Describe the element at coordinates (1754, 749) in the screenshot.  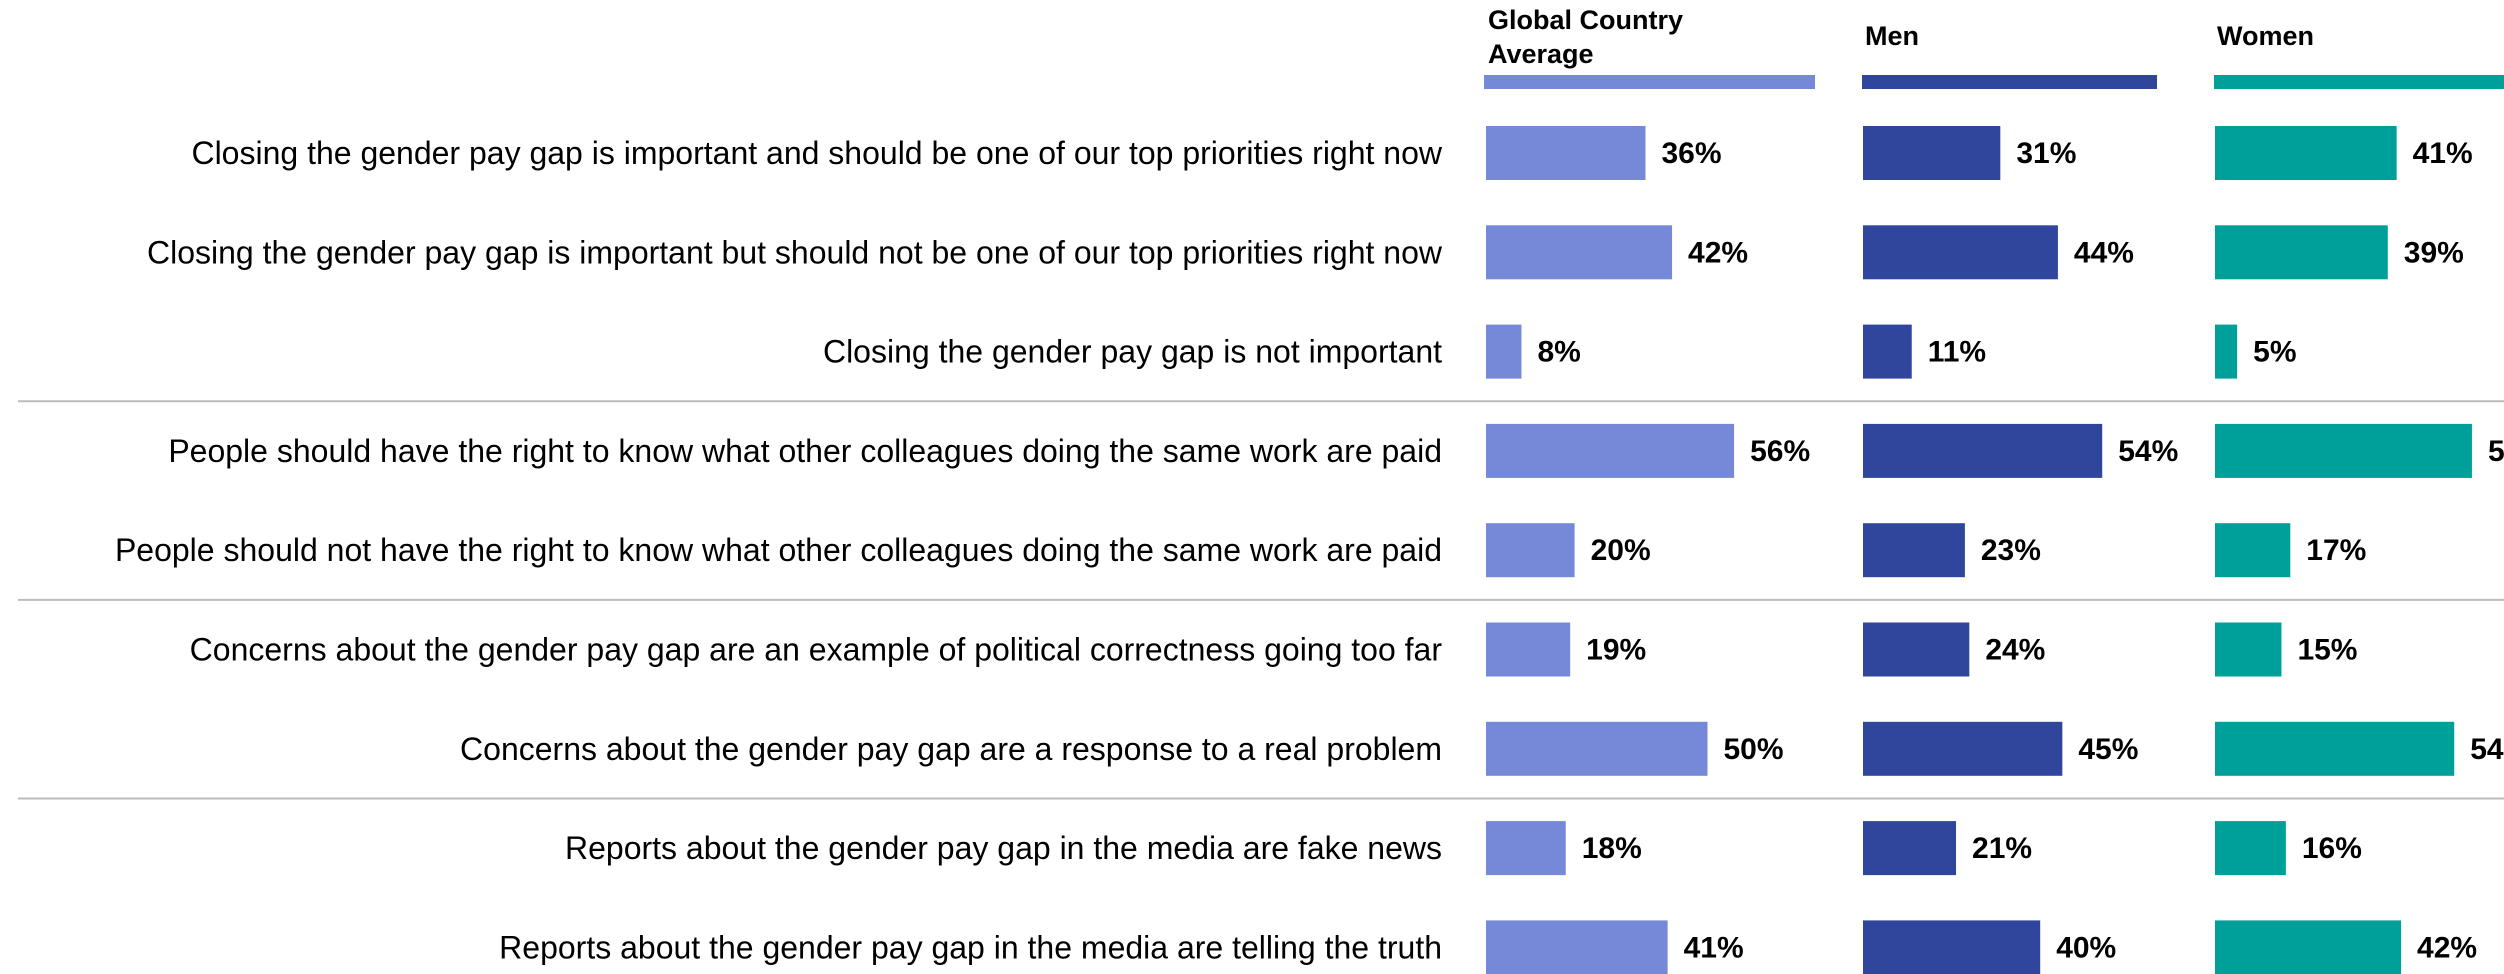
I see `value-label: 50%` at that location.